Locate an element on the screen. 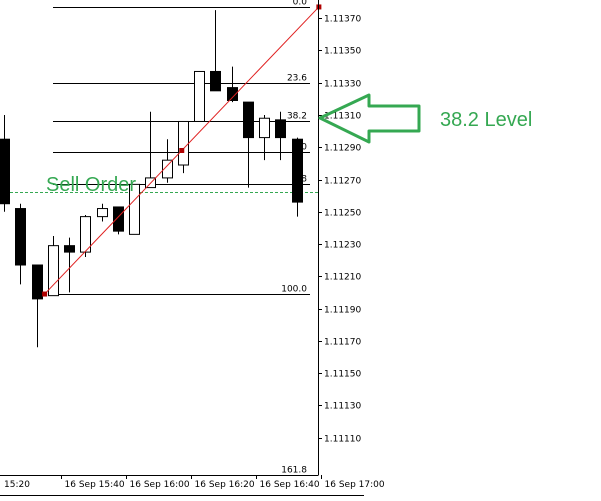 This screenshot has width=601, height=501. level-callout-label: 38.2 Level is located at coordinates (486, 120).